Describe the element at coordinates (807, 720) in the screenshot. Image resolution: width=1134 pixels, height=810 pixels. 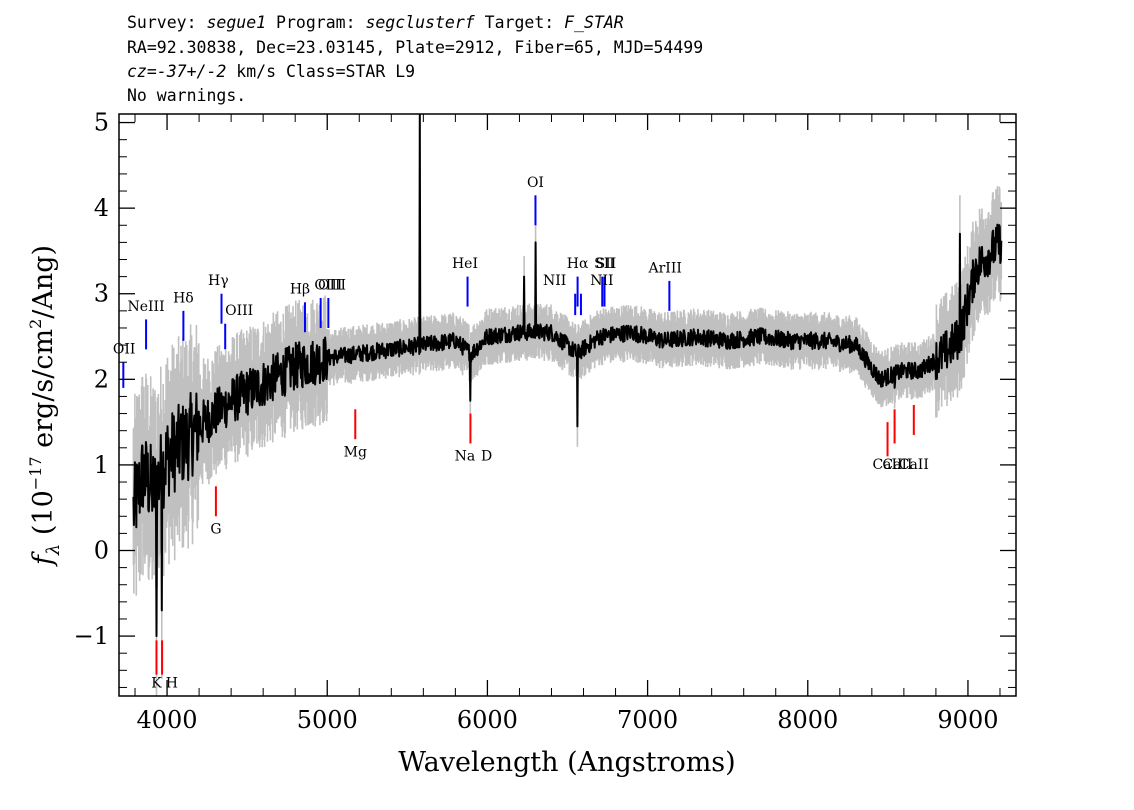
I see `x-tick-label: 8000` at that location.